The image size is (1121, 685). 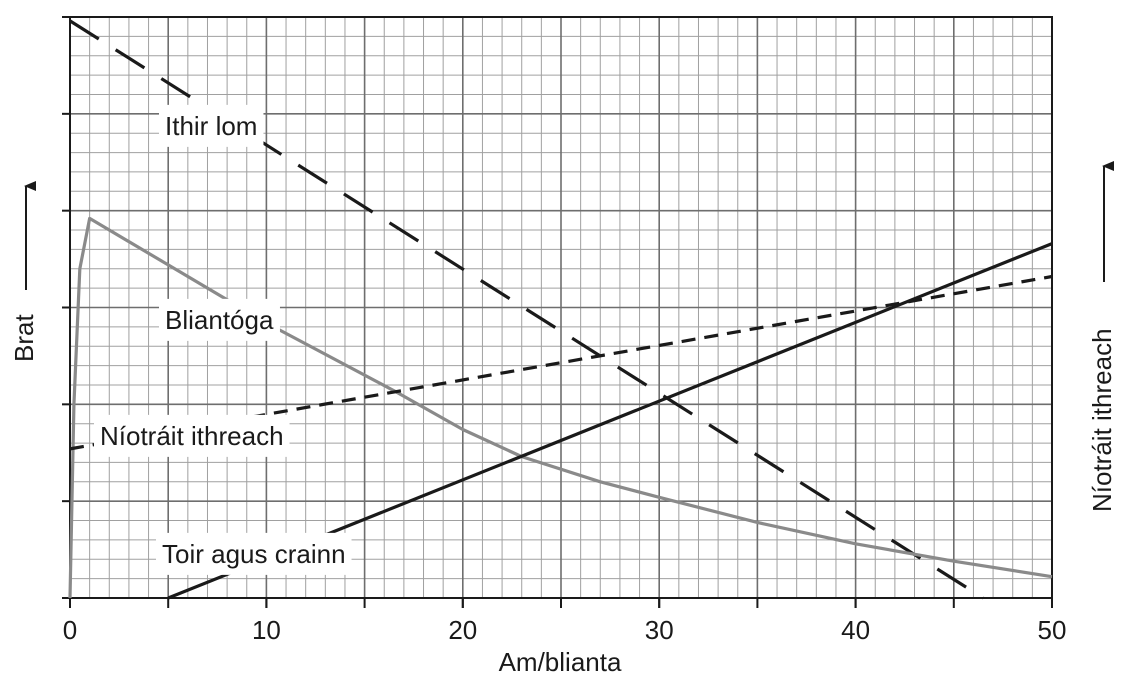 I want to click on x-tick-label: 40, so click(x=855, y=630).